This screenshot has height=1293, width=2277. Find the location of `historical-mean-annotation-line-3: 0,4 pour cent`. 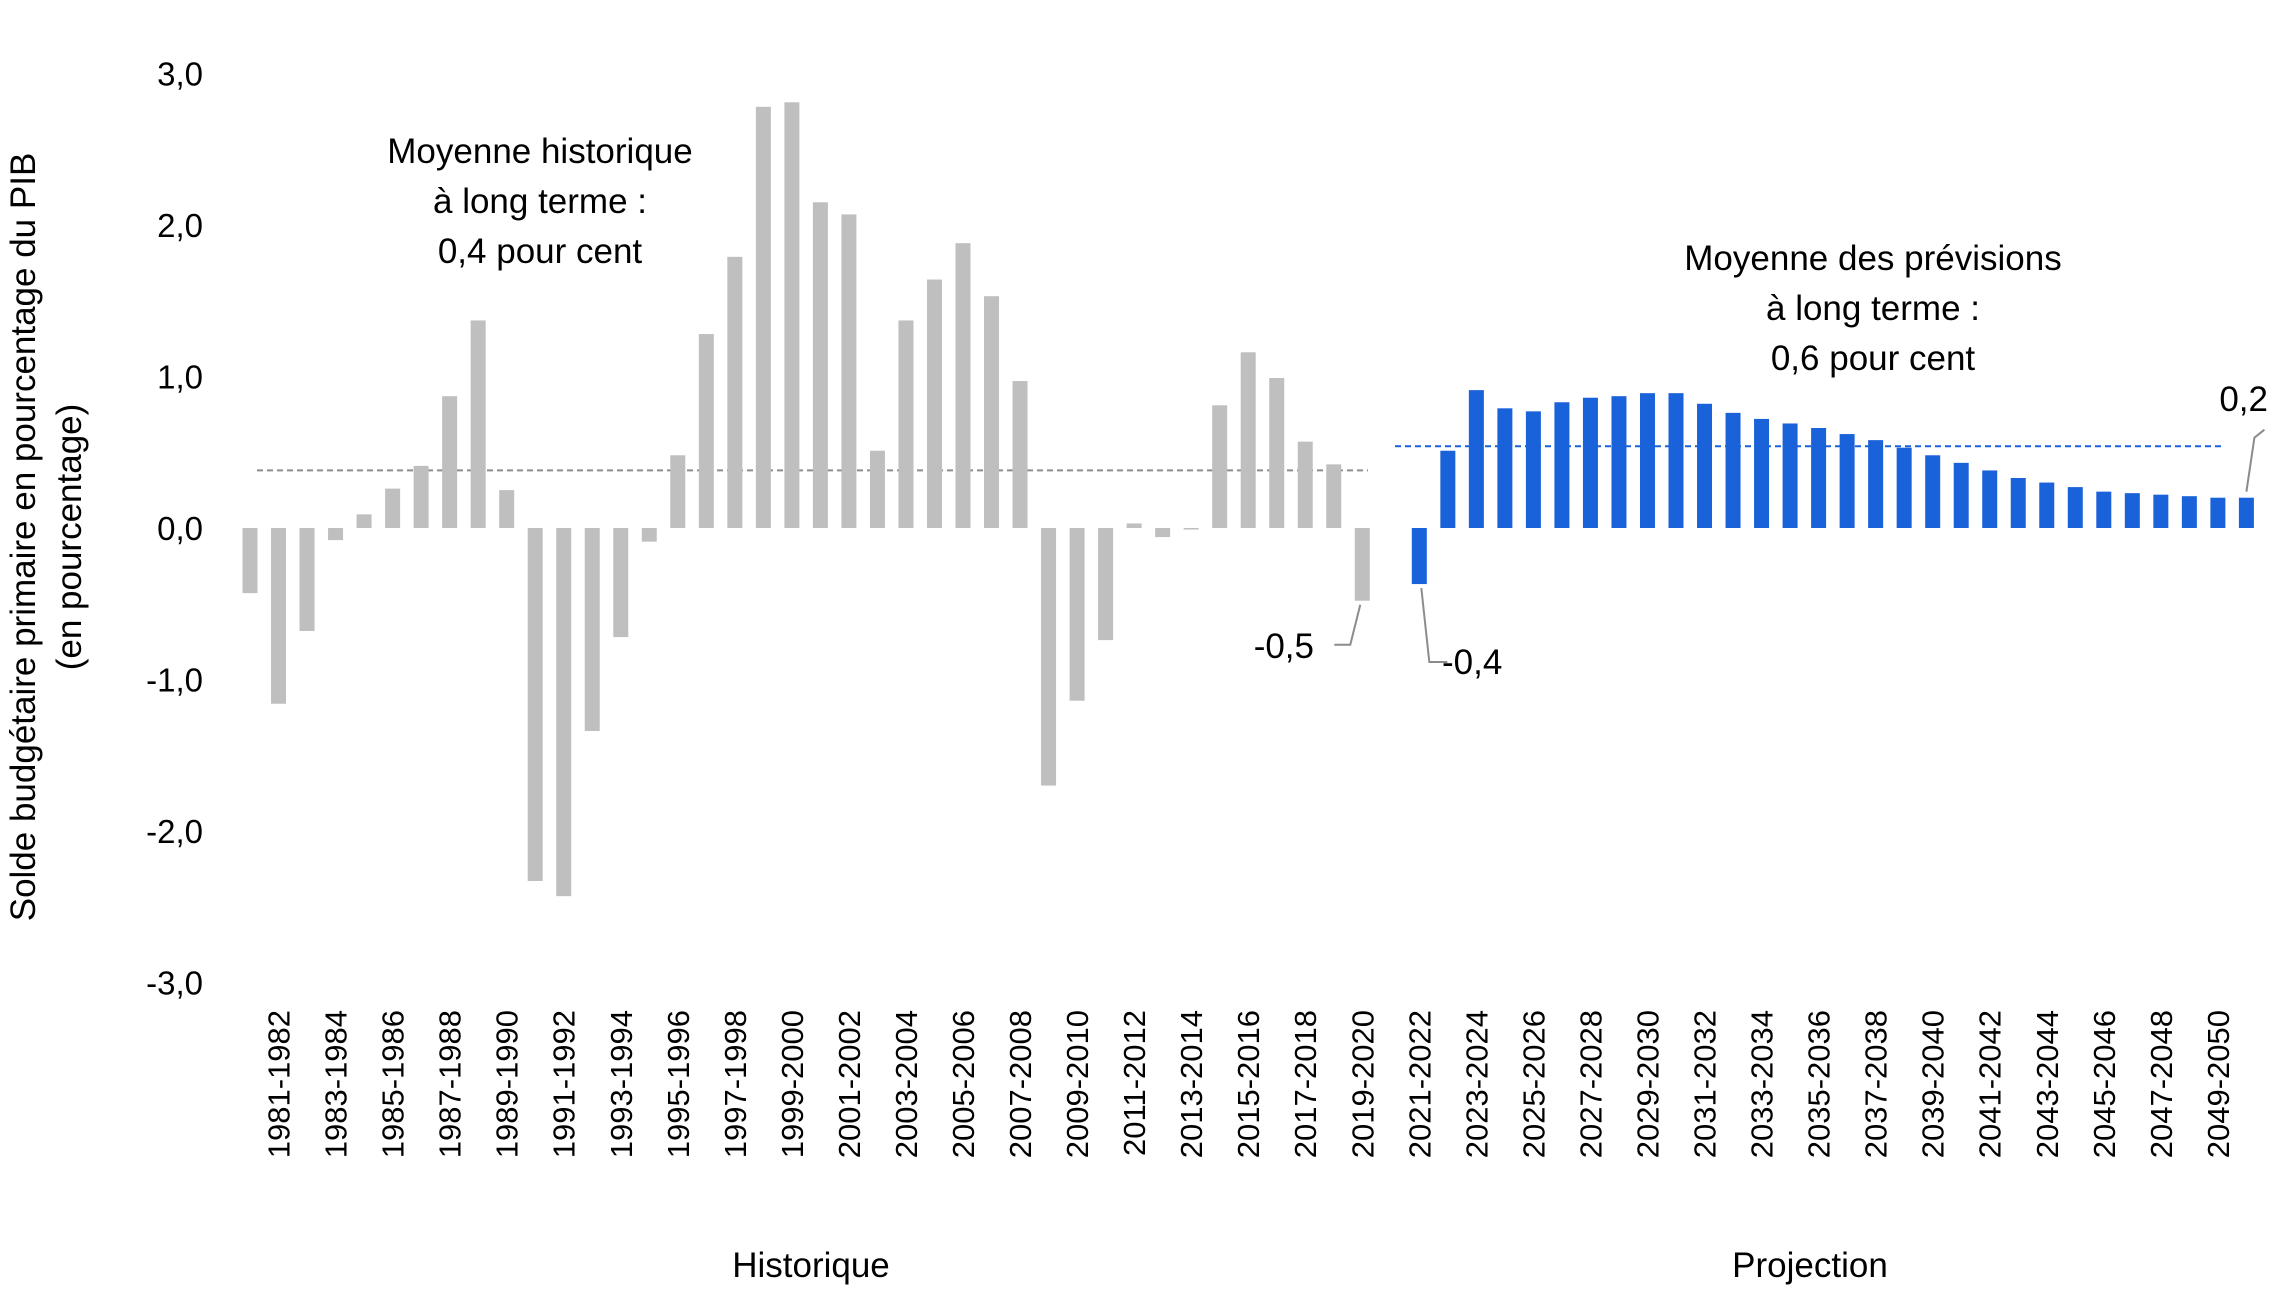

historical-mean-annotation-line-3: 0,4 pour cent is located at coordinates (540, 251).